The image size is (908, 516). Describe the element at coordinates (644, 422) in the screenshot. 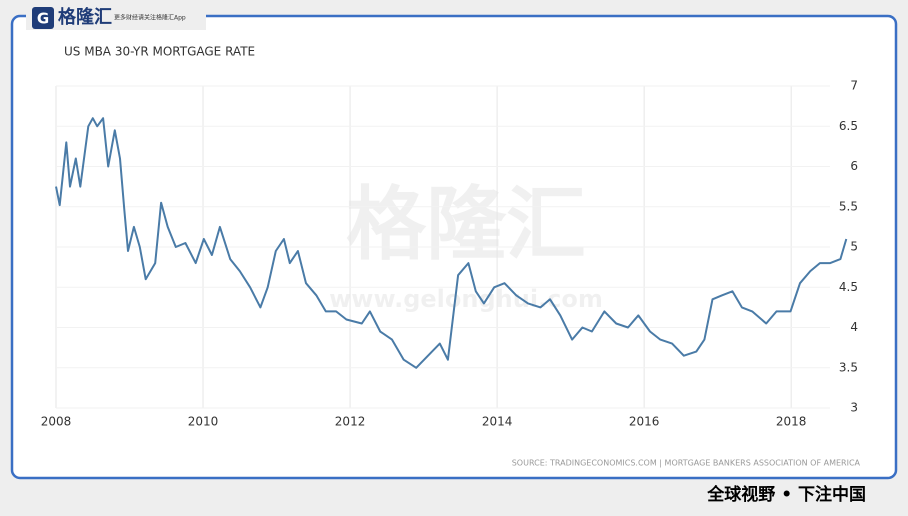

I see `x-tick-label: 2016` at that location.